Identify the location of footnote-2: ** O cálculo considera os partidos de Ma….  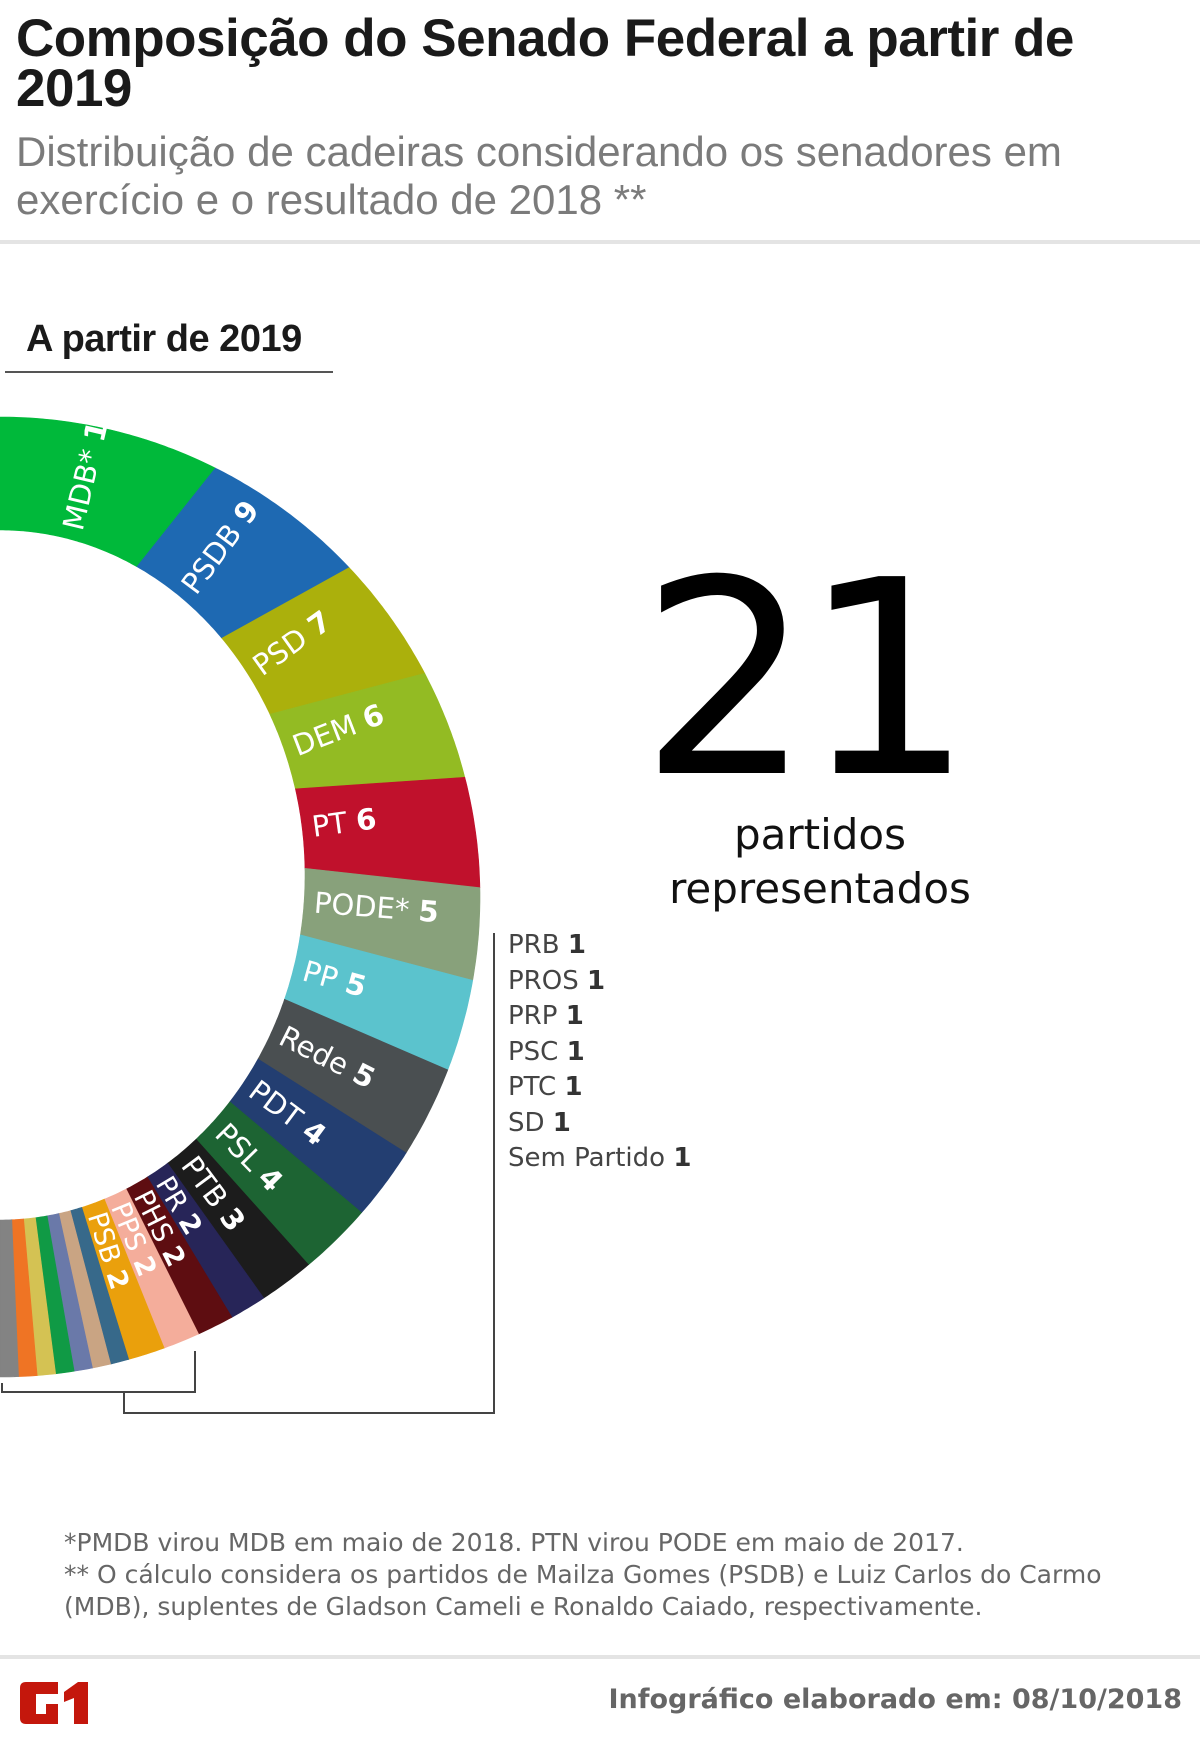
(583, 1590).